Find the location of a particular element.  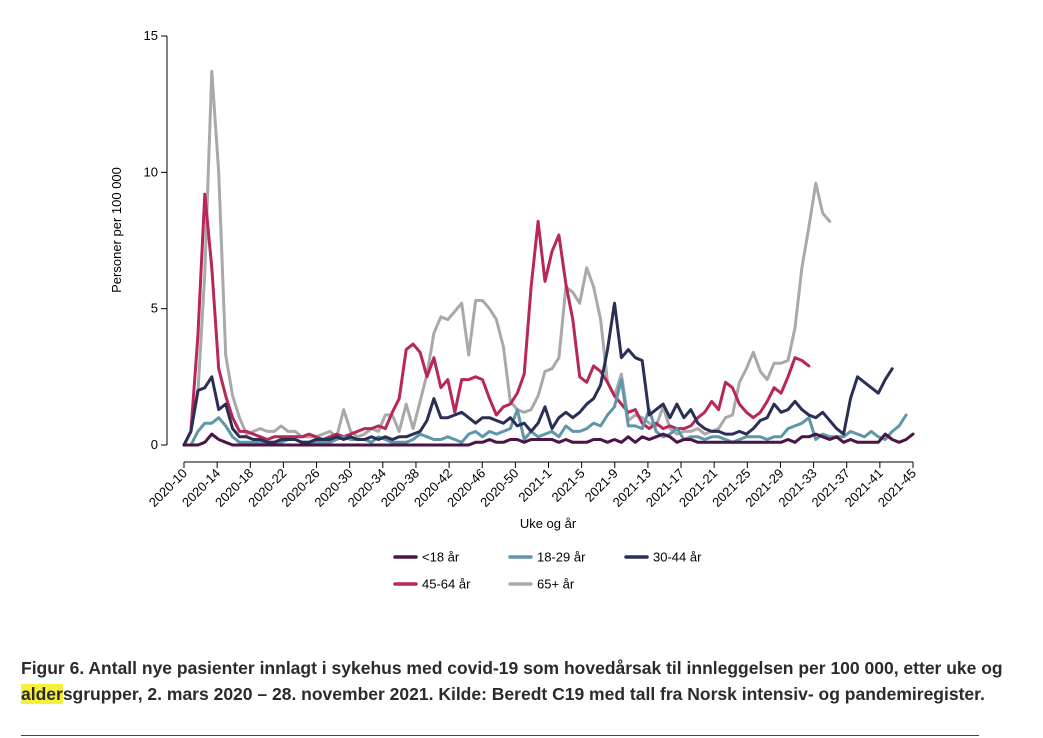

y-tick-label: 5 is located at coordinates (154, 308).